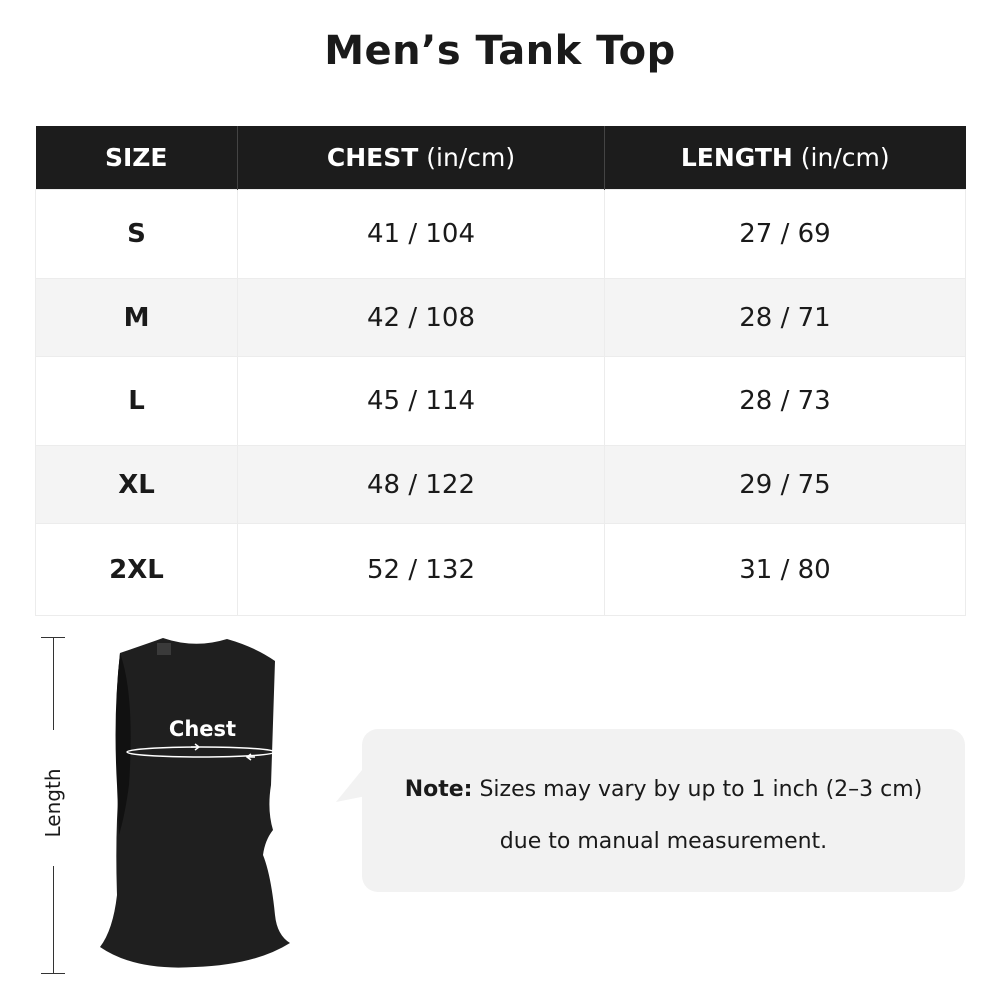 This screenshot has height=1000, width=1000. I want to click on header-chest: CHEST (in/cm), so click(421, 158).